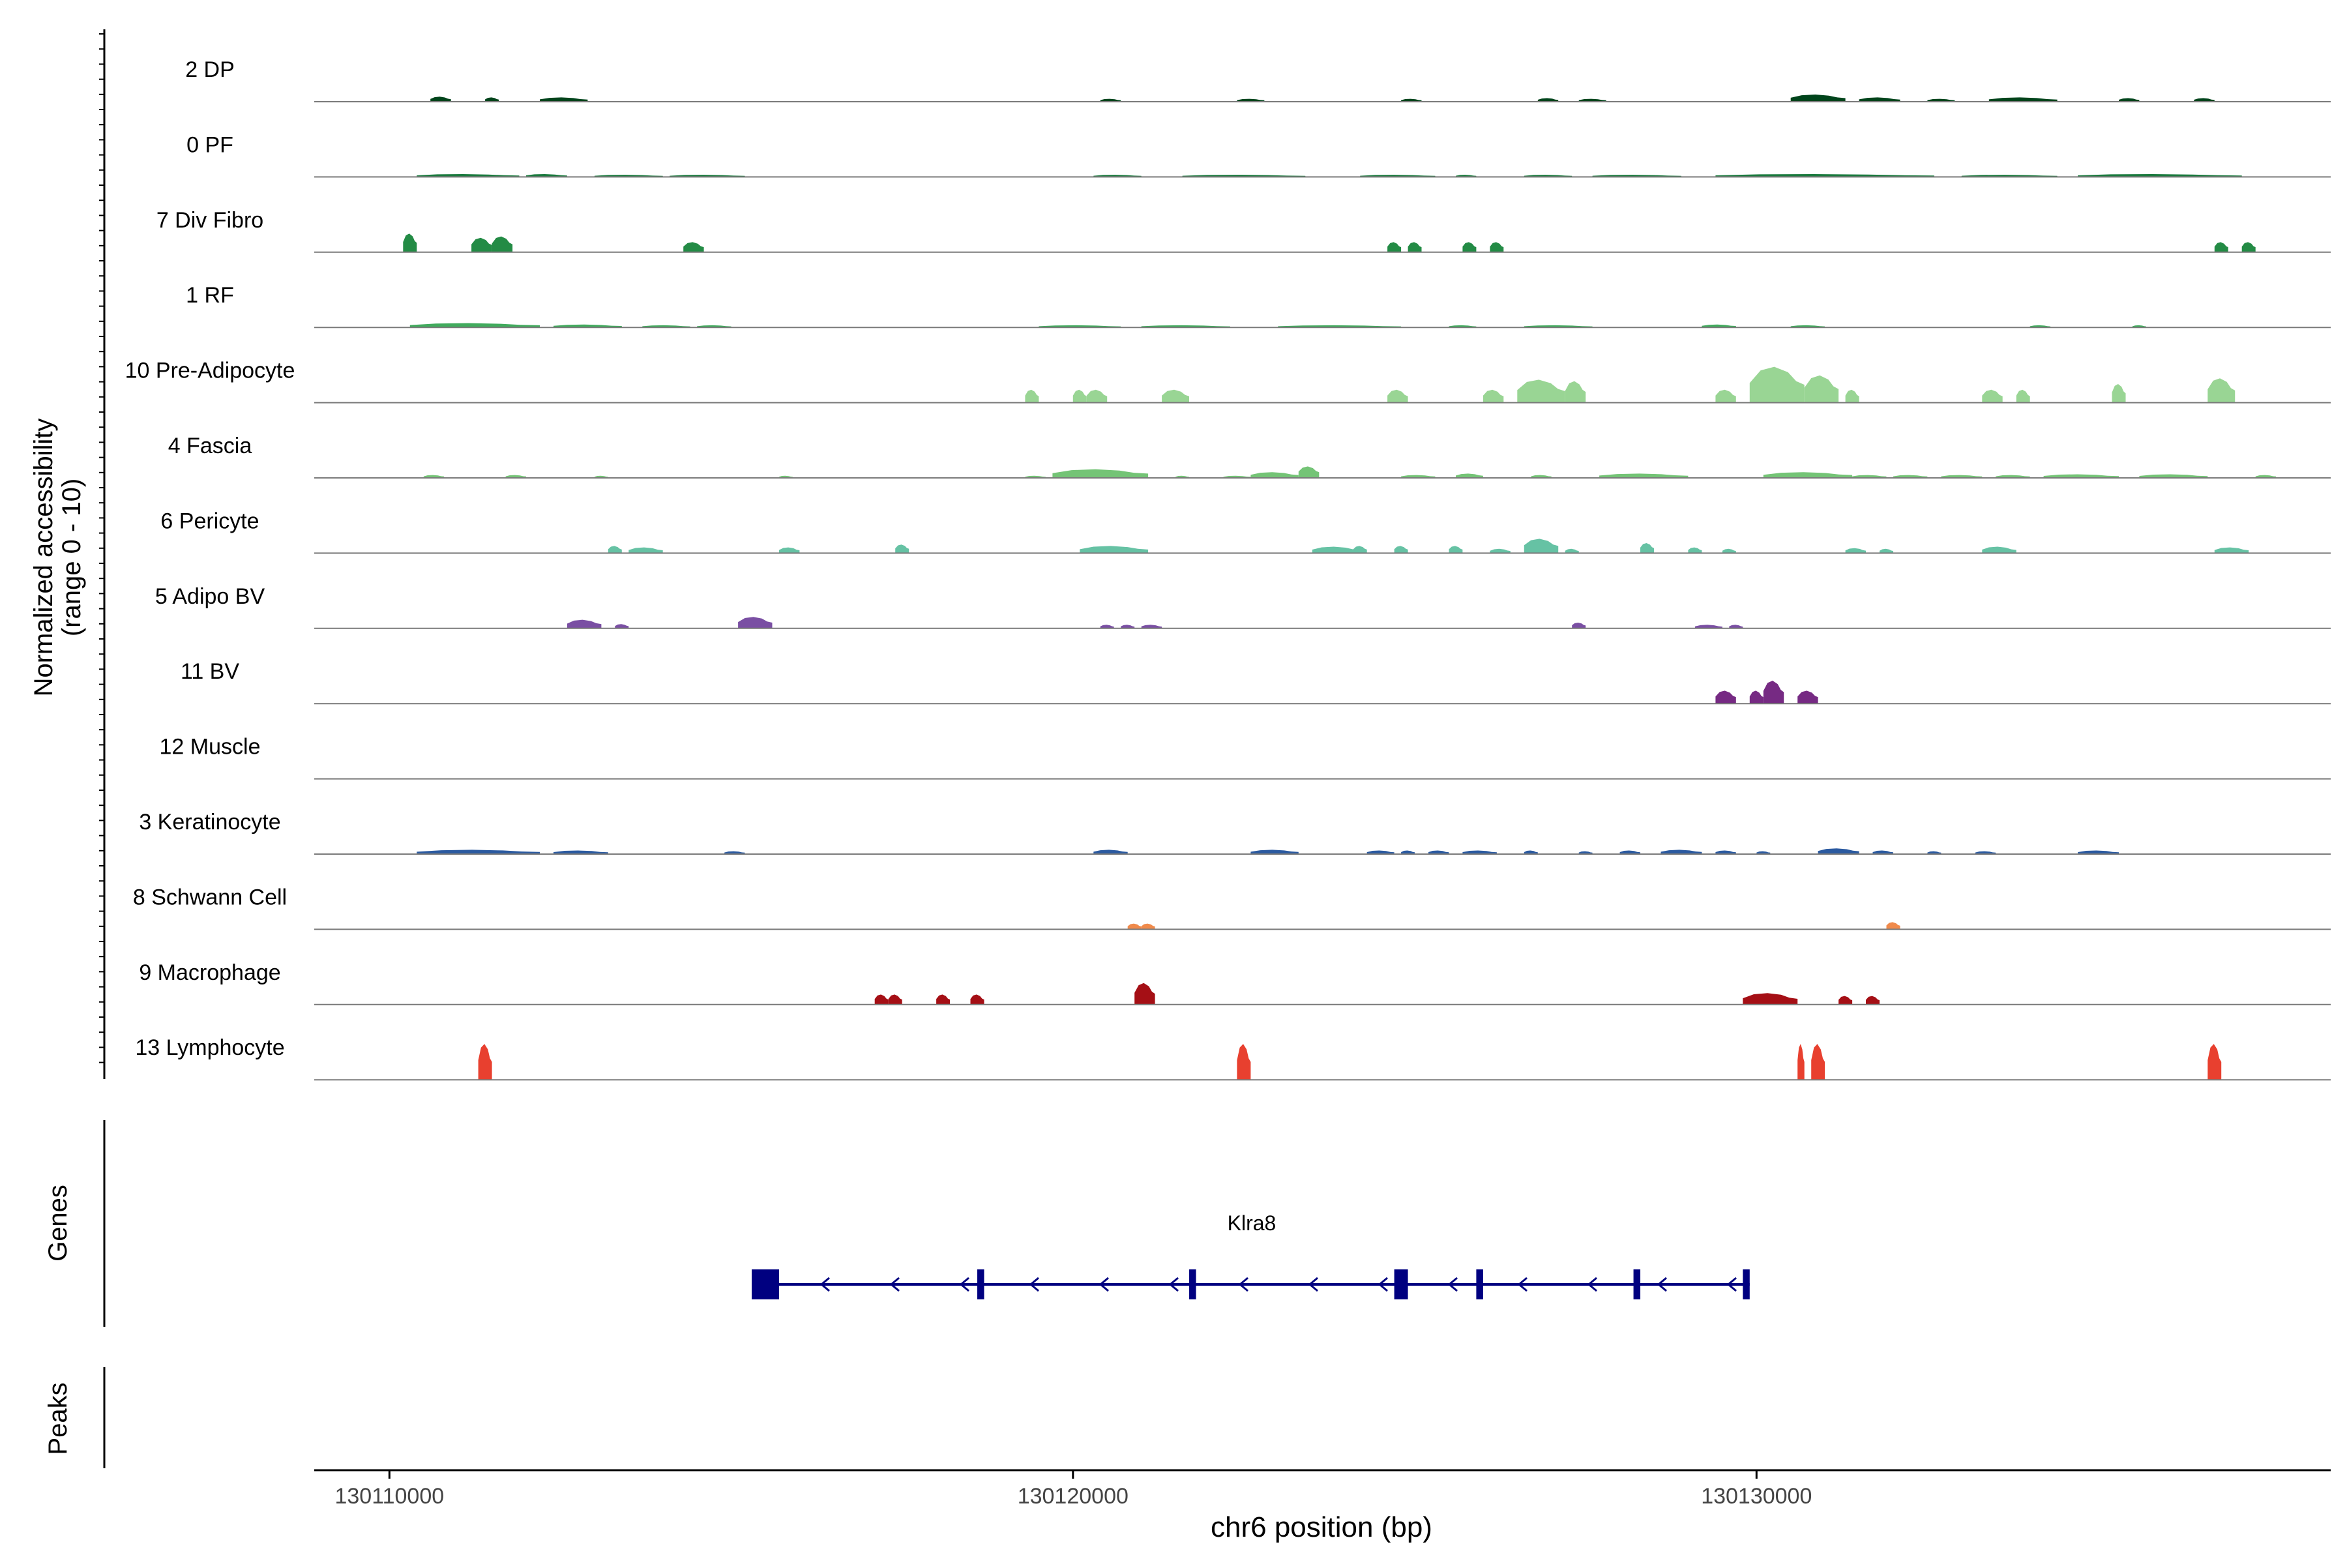 This screenshot has height=1568, width=2347. What do you see at coordinates (1233, 1058) in the screenshot?
I see `track-14: 13 Lymphocyte` at bounding box center [1233, 1058].